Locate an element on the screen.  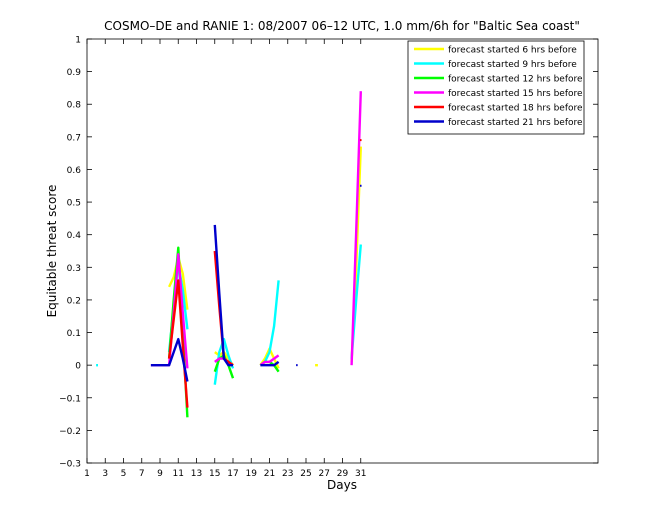
y-tick-label: 0.3 is located at coordinates (74, 269).